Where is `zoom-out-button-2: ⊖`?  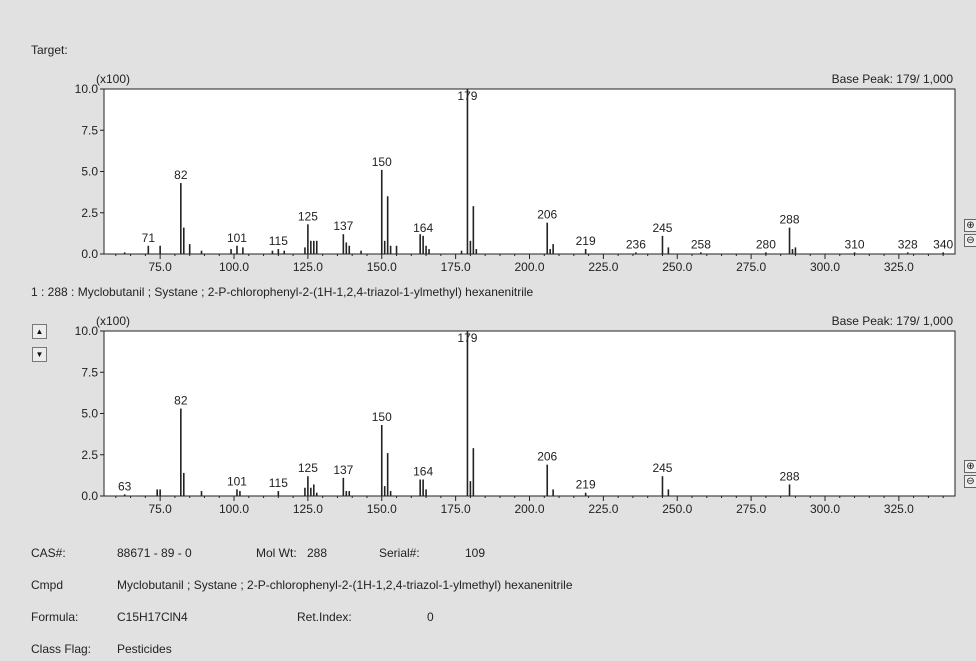
zoom-out-button-2: ⊖ is located at coordinates (970, 481).